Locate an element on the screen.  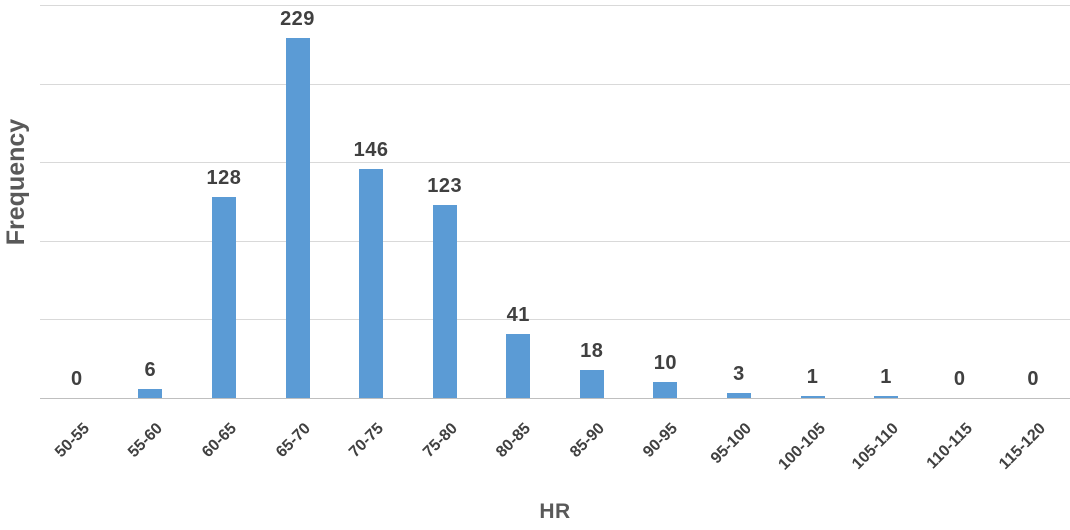
x-axis-title: HR is located at coordinates (555, 511).